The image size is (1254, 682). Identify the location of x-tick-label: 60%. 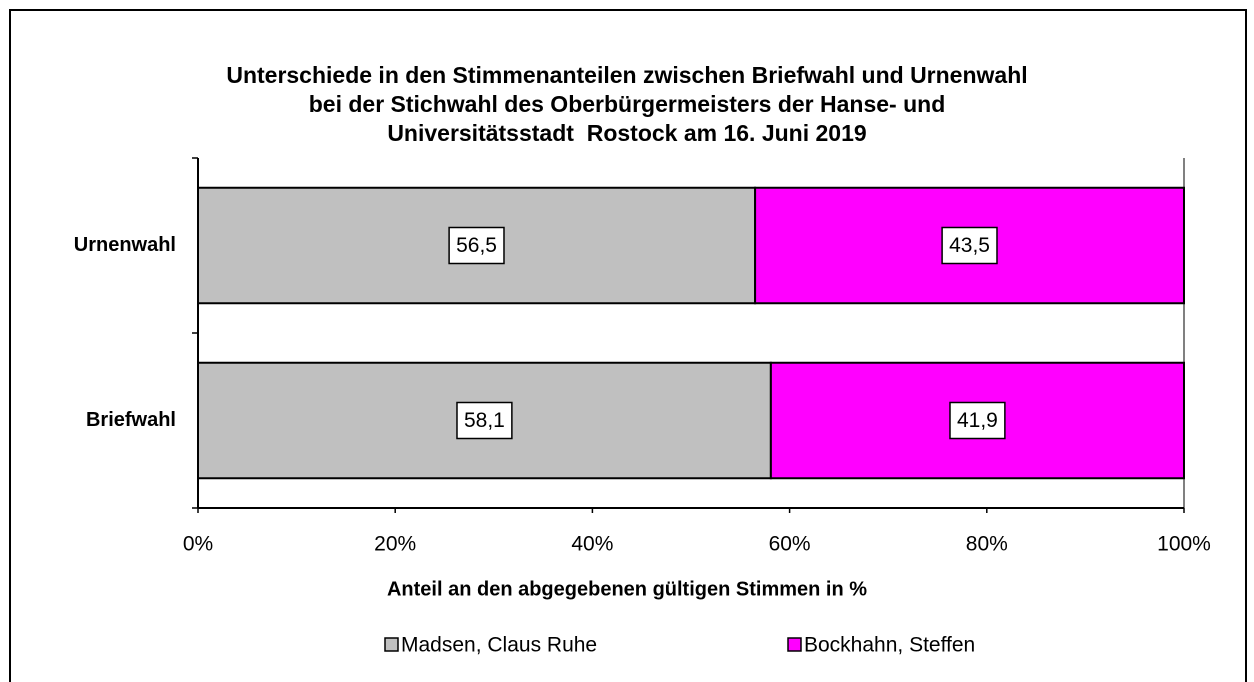
(790, 544).